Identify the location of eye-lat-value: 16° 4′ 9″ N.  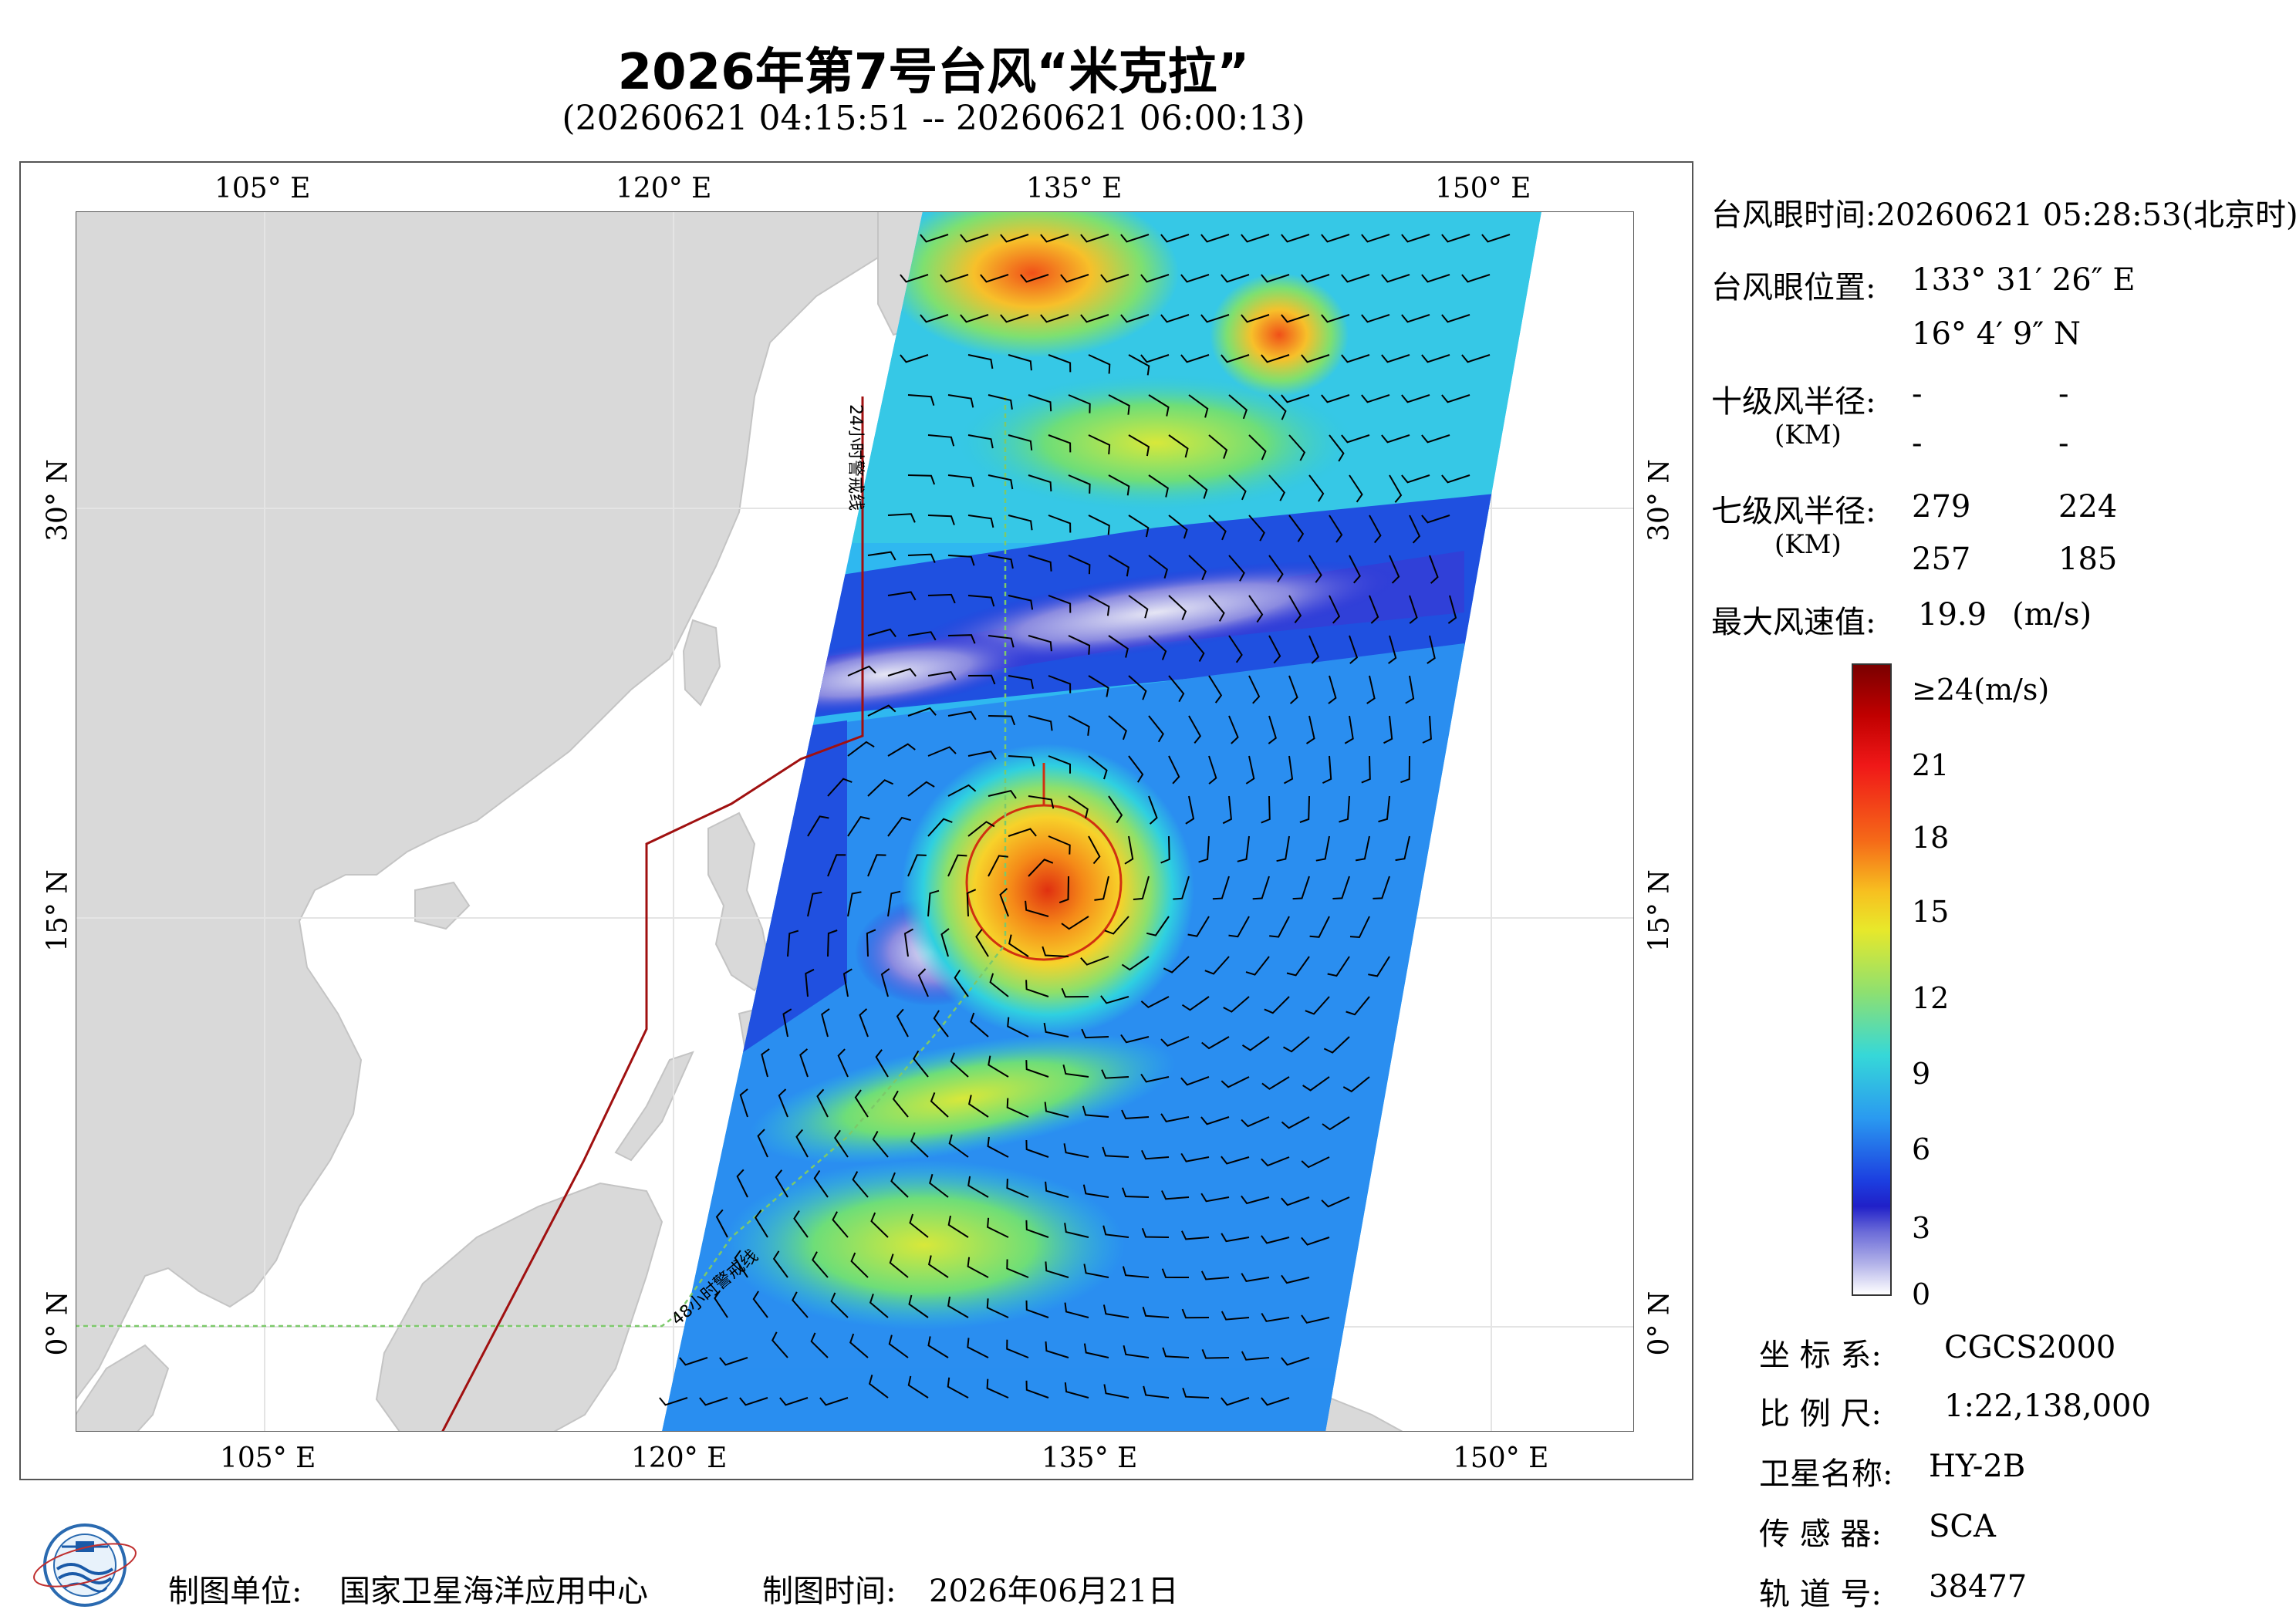
(1996, 334).